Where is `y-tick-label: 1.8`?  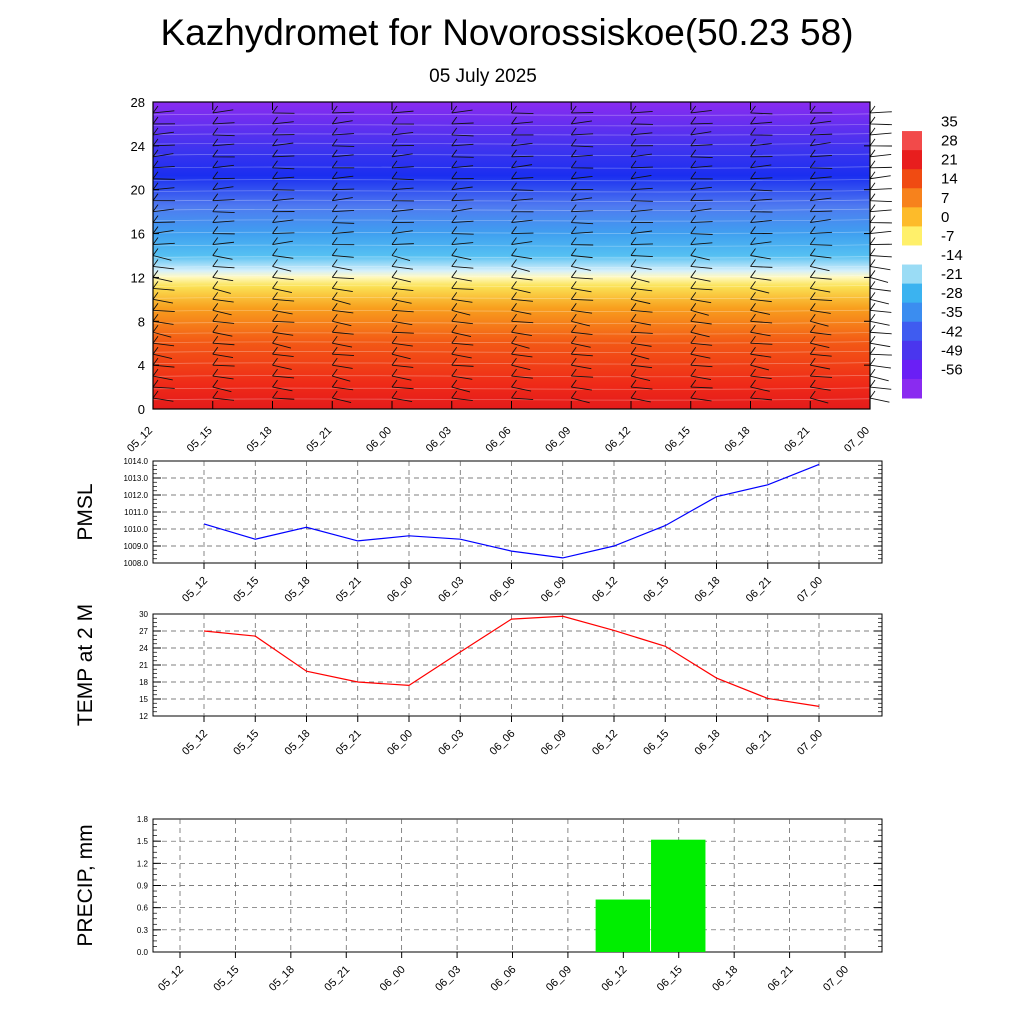
y-tick-label: 1.8 is located at coordinates (143, 819).